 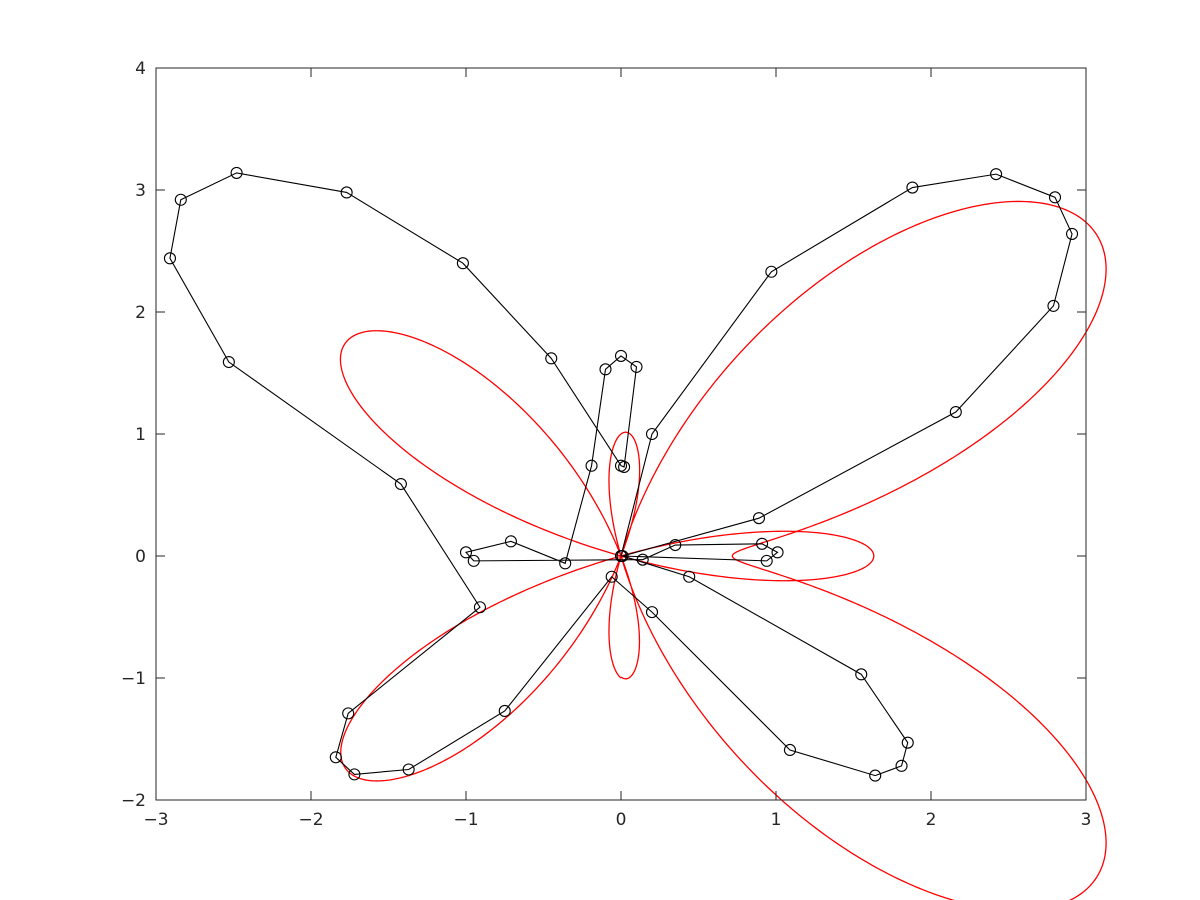 What do you see at coordinates (133, 801) in the screenshot?
I see `y-tick-label: −2` at bounding box center [133, 801].